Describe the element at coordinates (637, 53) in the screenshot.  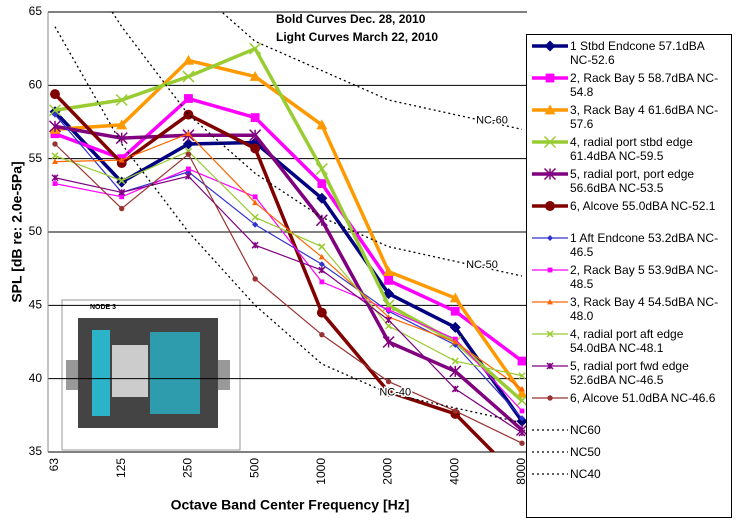
I see `legend-label: 1 Stbd Endcone 57.1dBA NC-52.6` at that location.